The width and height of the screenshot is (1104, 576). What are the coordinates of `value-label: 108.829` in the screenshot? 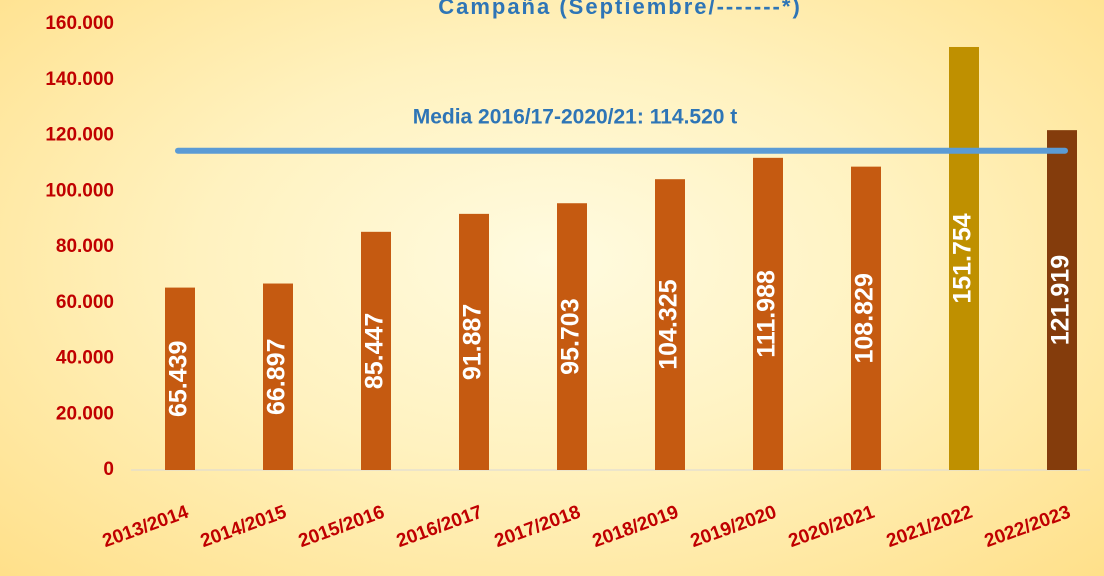 It's located at (865, 318).